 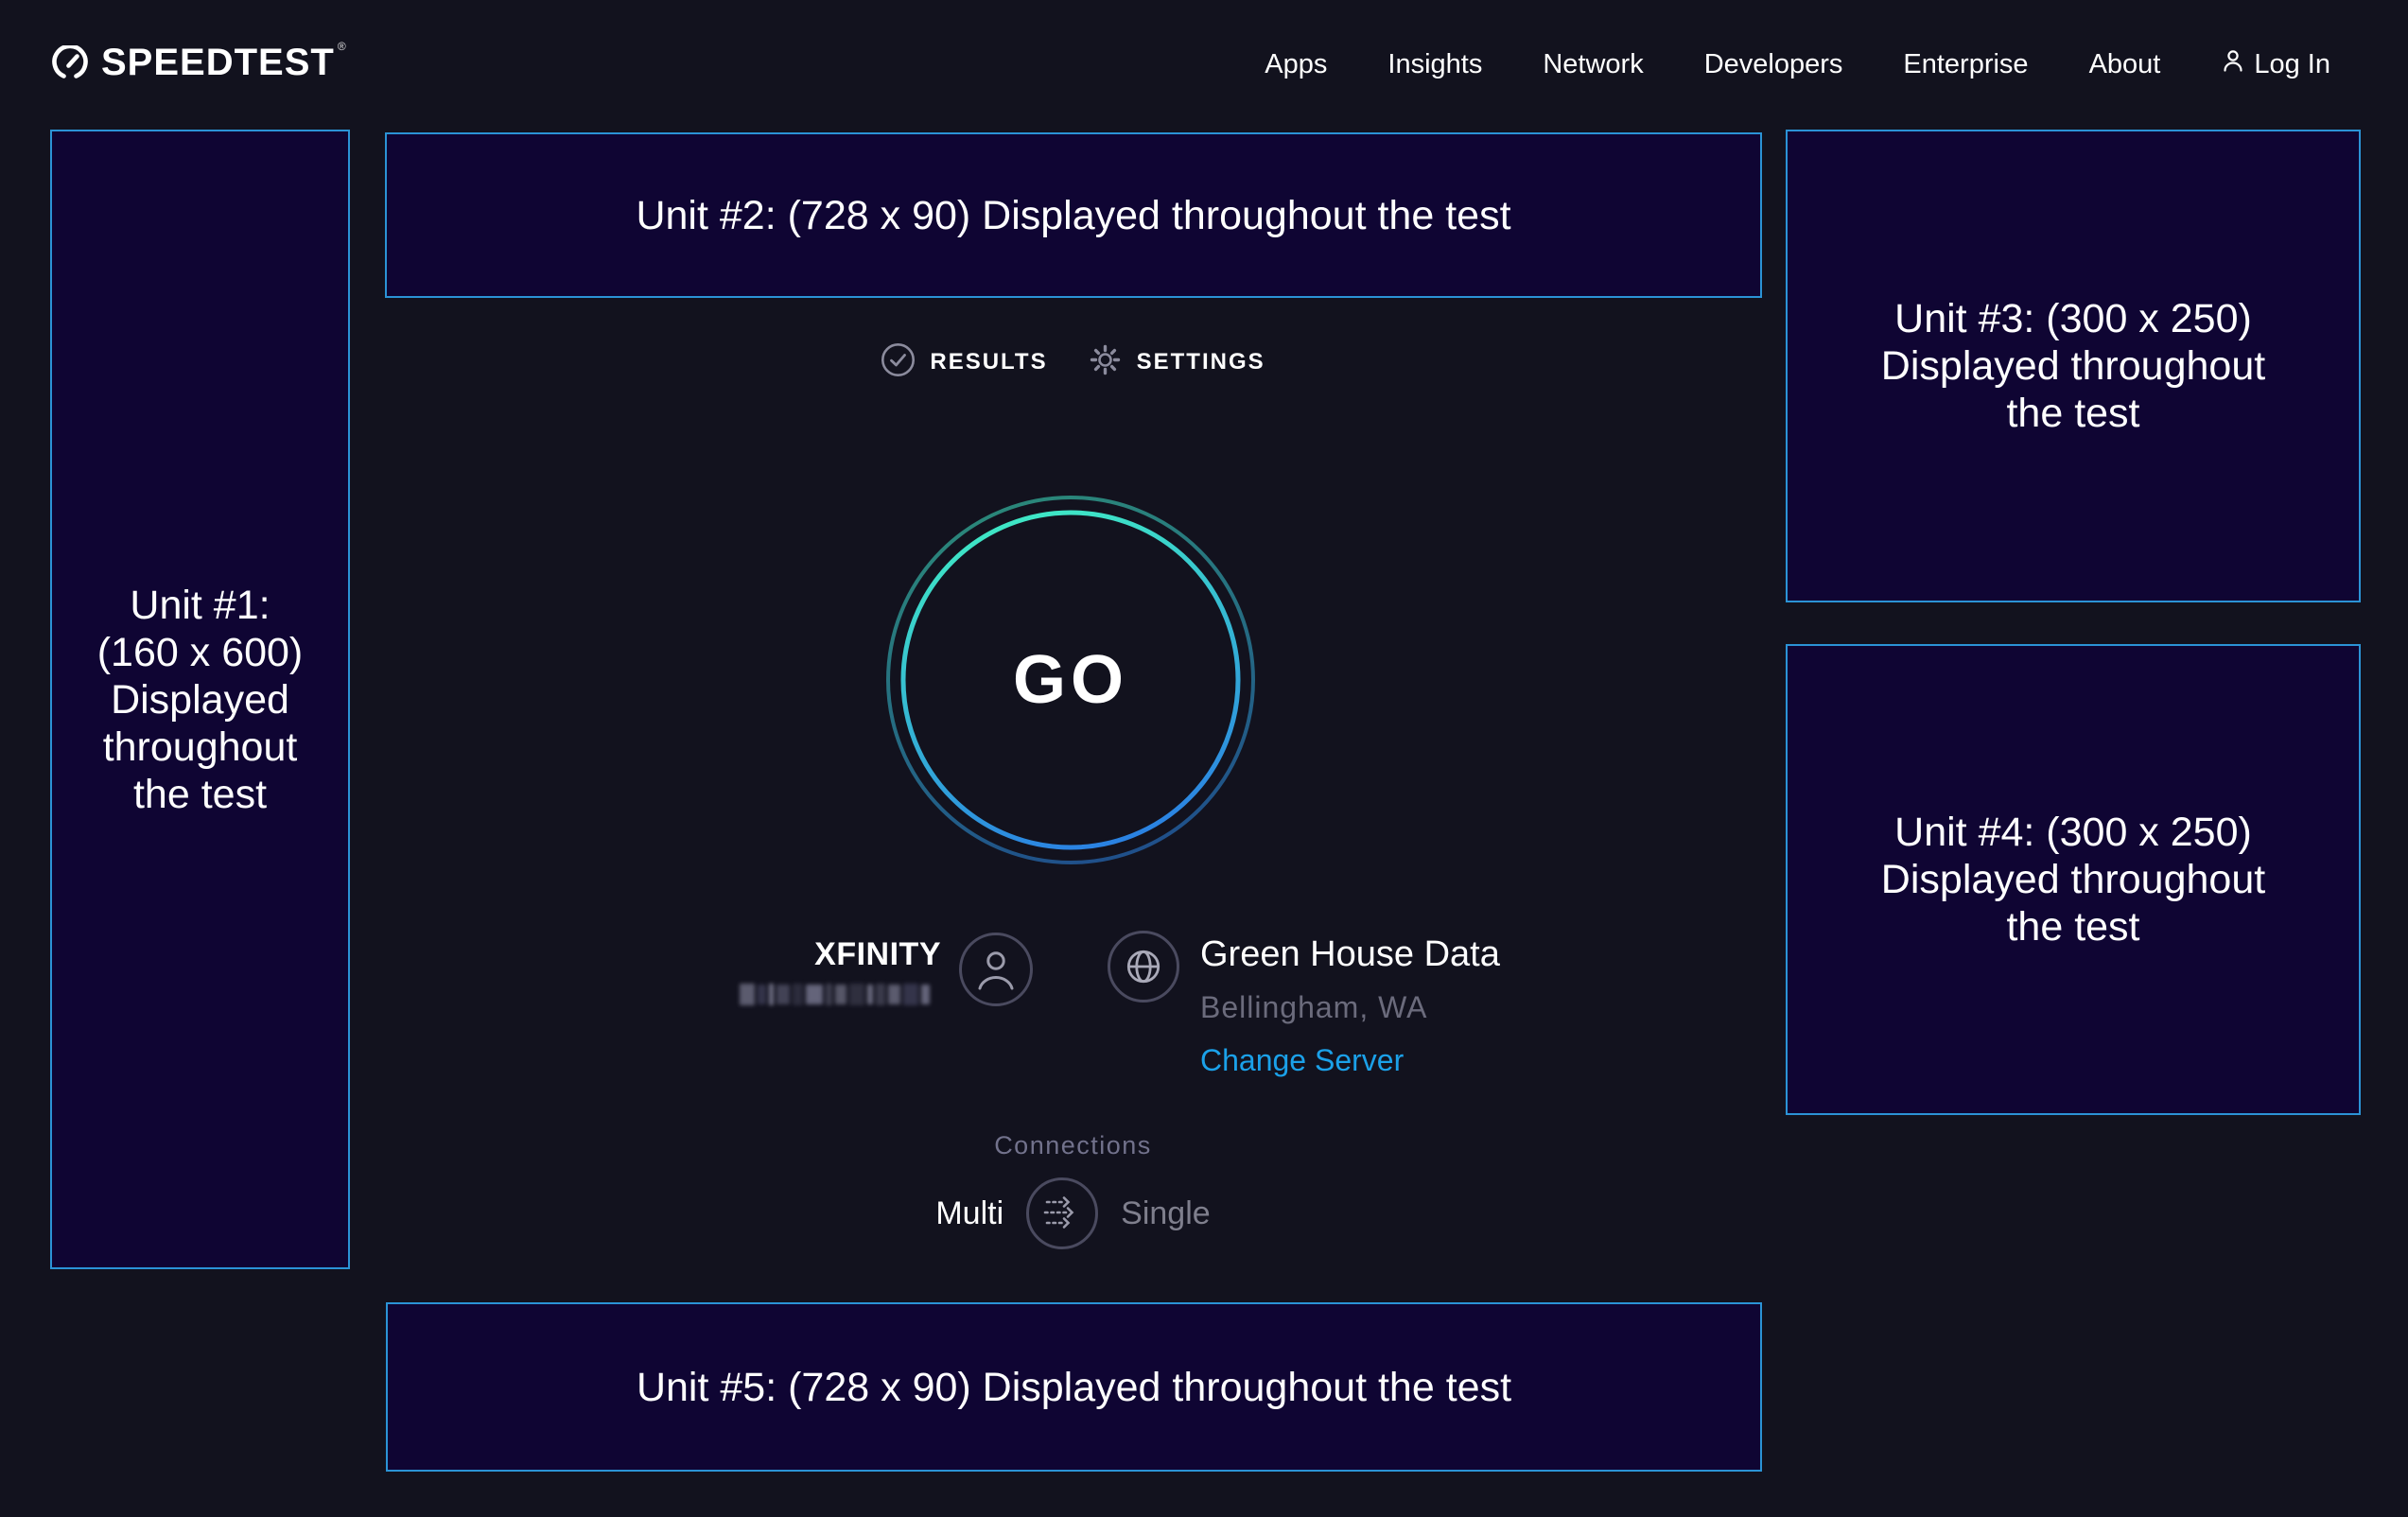 I want to click on connection-mode-toggle, so click(x=1063, y=1213).